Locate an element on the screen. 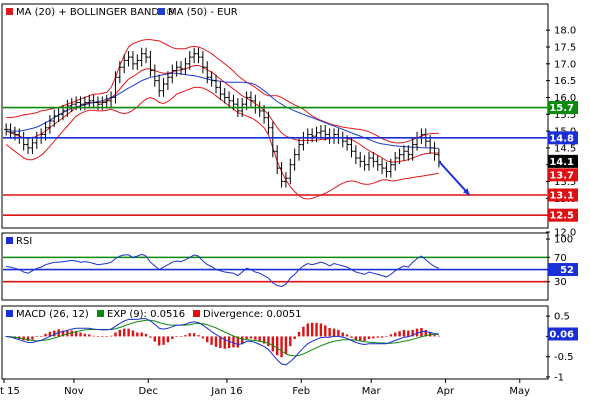 Image resolution: width=590 pixels, height=400 pixels. x-tick-label: Feb is located at coordinates (301, 391).